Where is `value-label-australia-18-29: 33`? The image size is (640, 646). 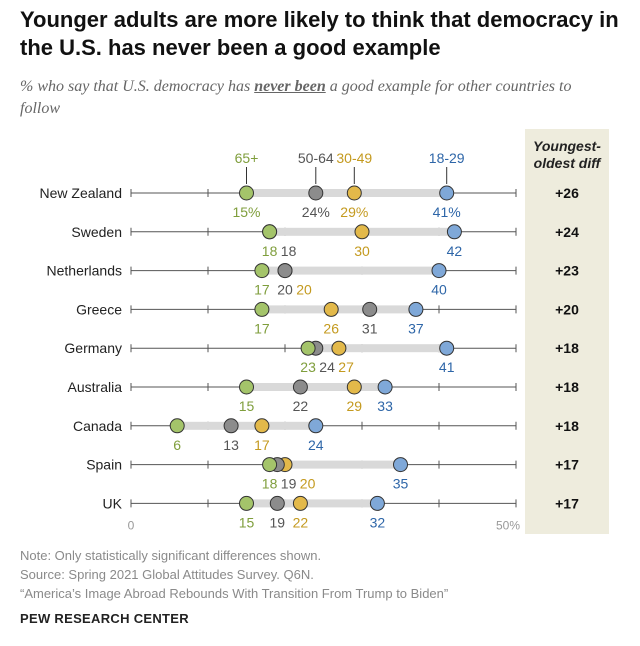
value-label-australia-18-29: 33 is located at coordinates (385, 406).